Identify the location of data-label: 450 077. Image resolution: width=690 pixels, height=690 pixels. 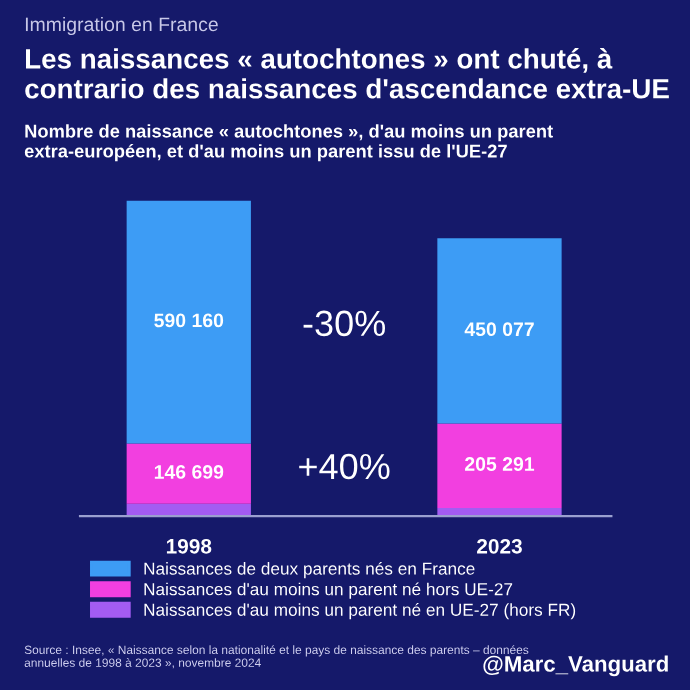
(499, 329).